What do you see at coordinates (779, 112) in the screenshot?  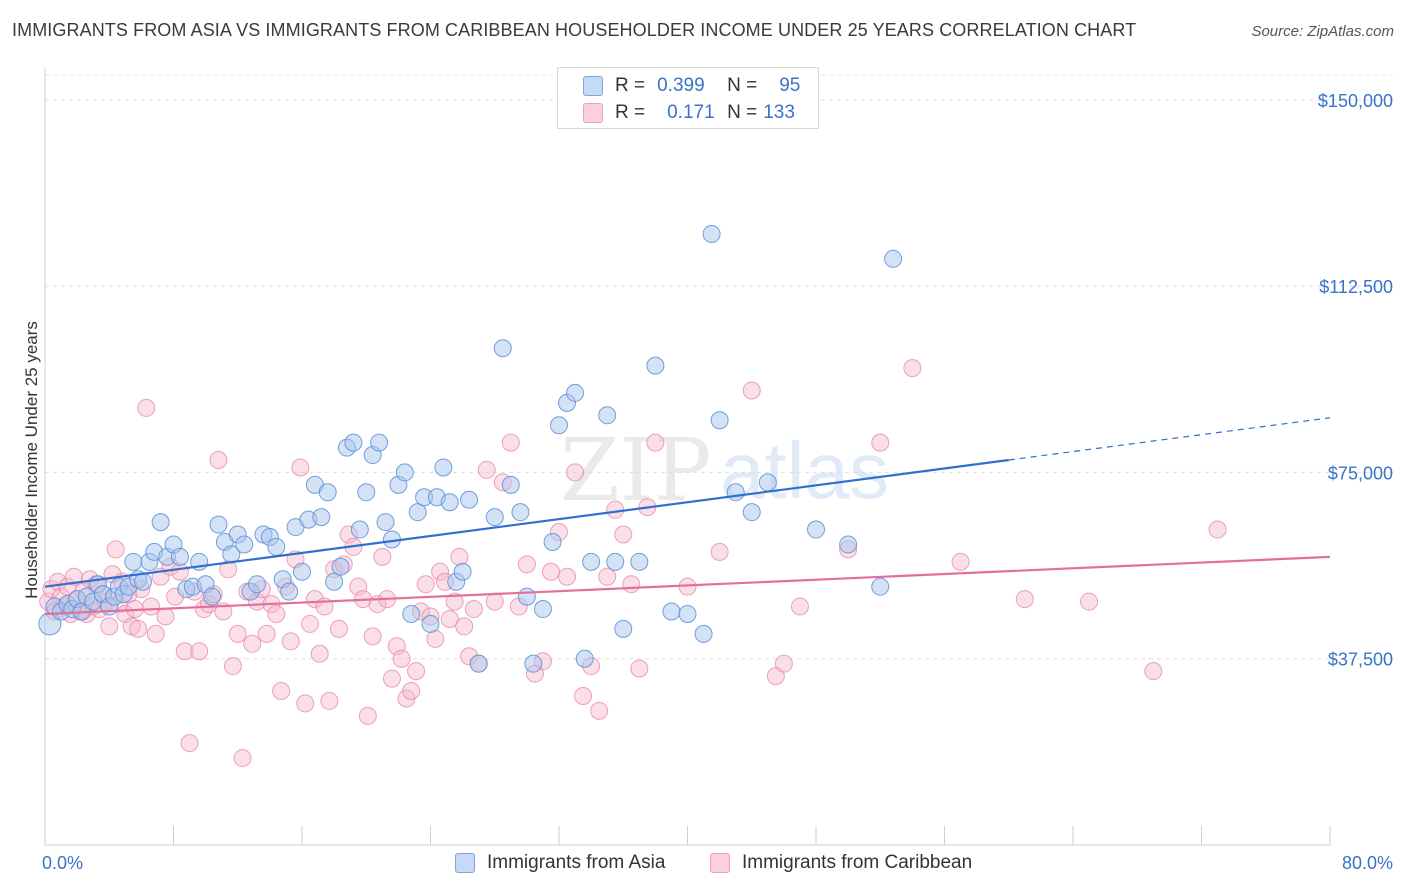 I see `n-value: 133` at bounding box center [779, 112].